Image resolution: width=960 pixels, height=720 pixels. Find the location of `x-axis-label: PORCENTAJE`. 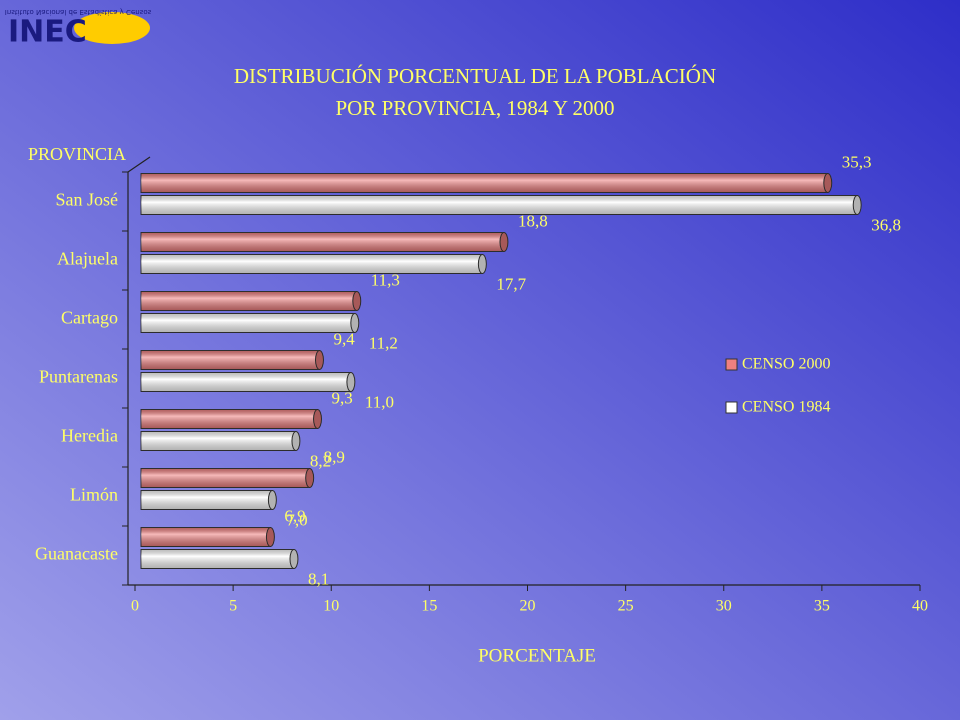

x-axis-label: PORCENTAJE is located at coordinates (537, 655).